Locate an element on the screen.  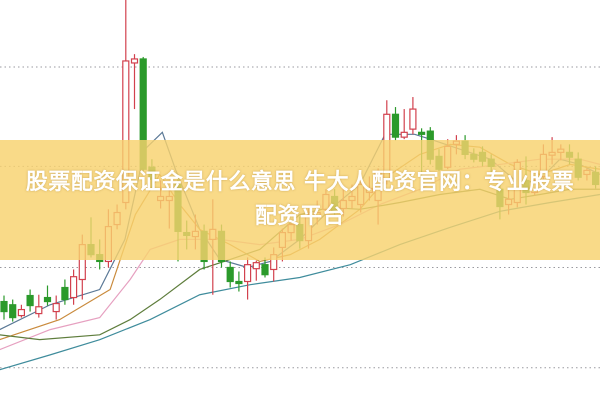
article-title: 股票配资保证金是什么意思 牛大人配资官网：专业股票配资平台 is located at coordinates (300, 199).